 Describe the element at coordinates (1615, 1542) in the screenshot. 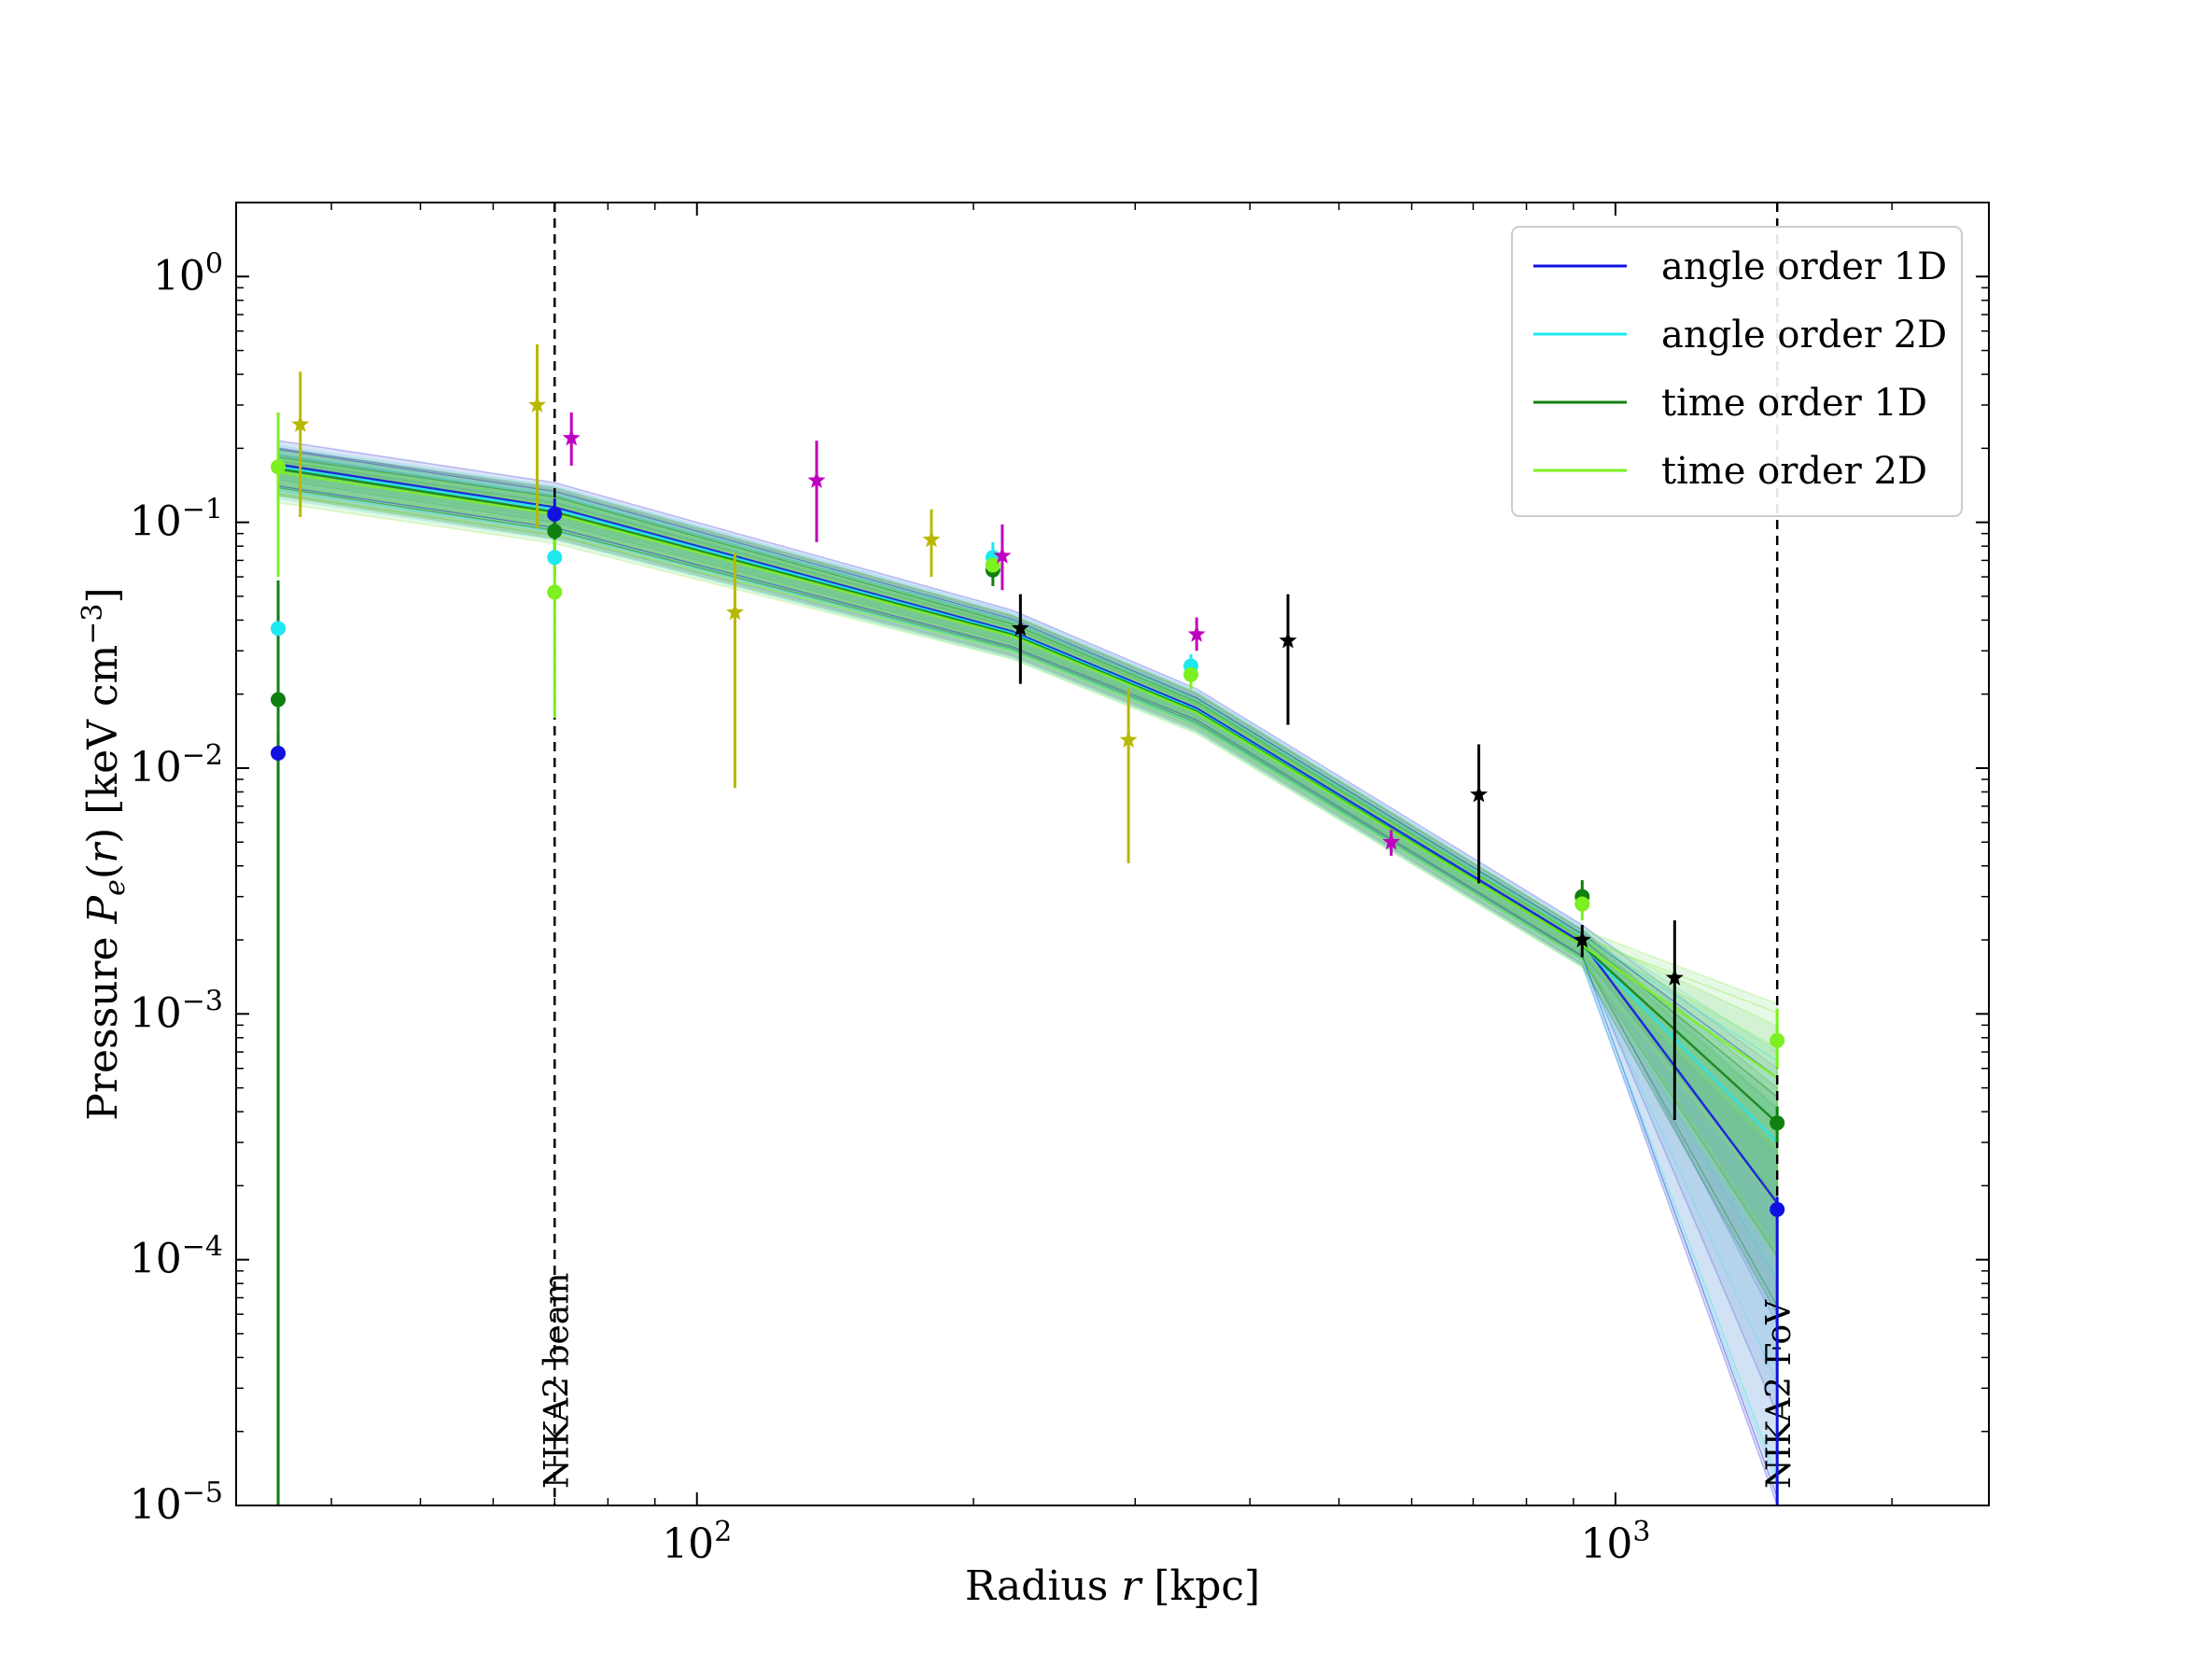

I see `x-tick-label: 103` at that location.